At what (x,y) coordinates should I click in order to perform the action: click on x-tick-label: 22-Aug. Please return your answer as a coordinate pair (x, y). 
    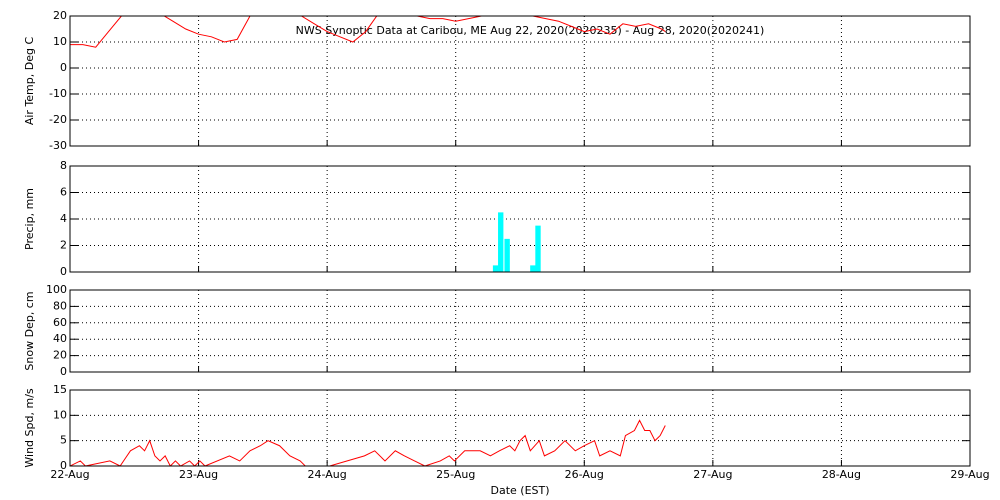
    Looking at the image, I should click on (69, 474).